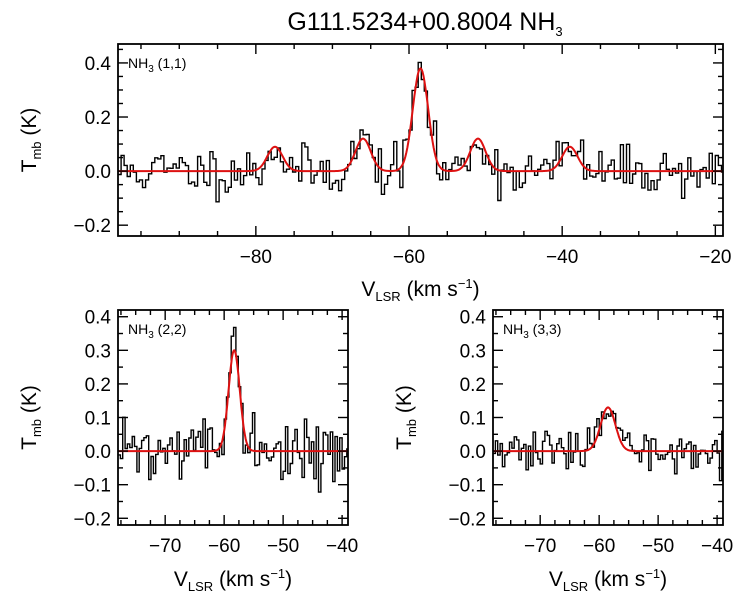  I want to click on spectrum-p22, so click(233, 409).